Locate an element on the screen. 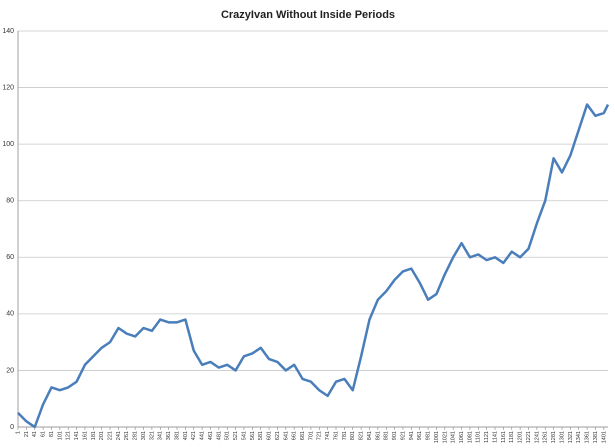  x-tick-label: 941 is located at coordinates (412, 435).